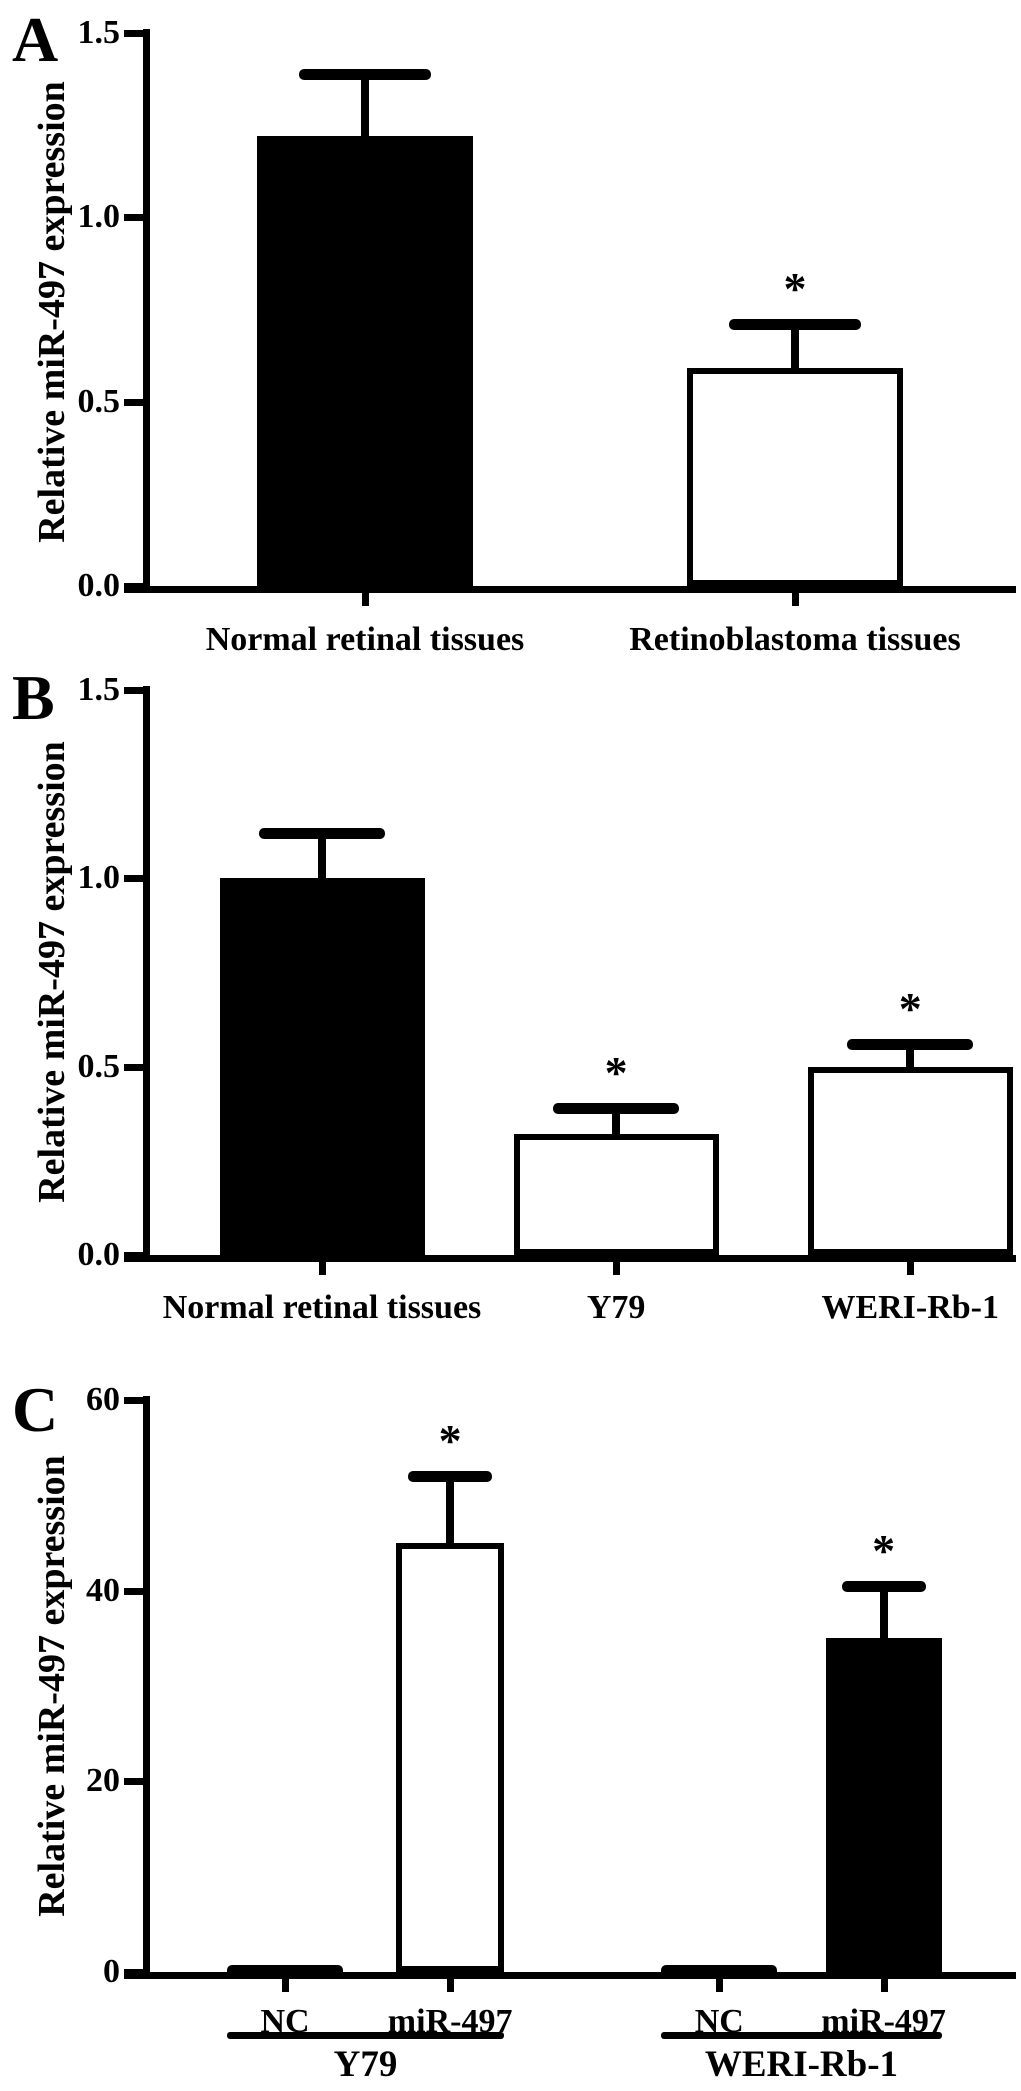 Image resolution: width=1021 pixels, height=2091 pixels. I want to click on group-label: WERI-Rb-1, so click(801, 2064).